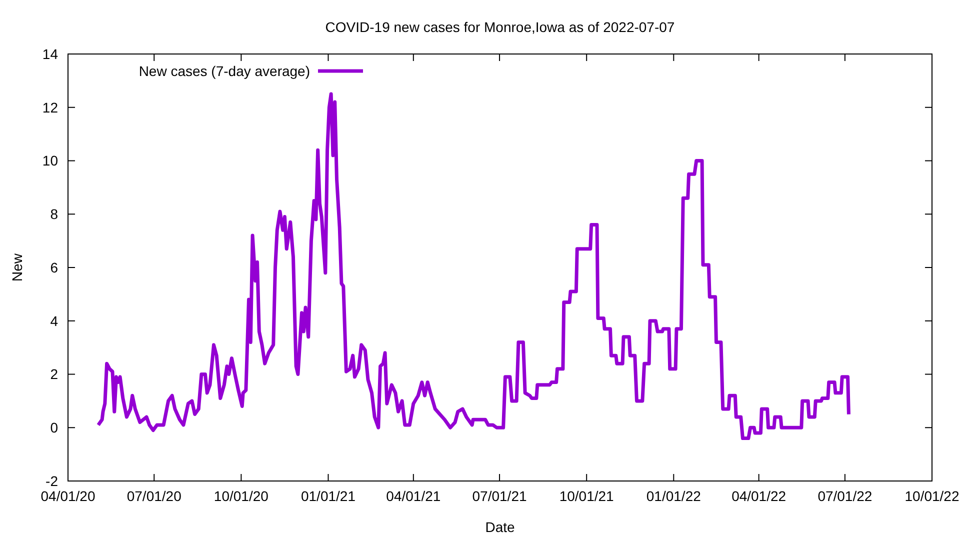  What do you see at coordinates (154, 496) in the screenshot?
I see `x-tick-label: 07/01/20` at bounding box center [154, 496].